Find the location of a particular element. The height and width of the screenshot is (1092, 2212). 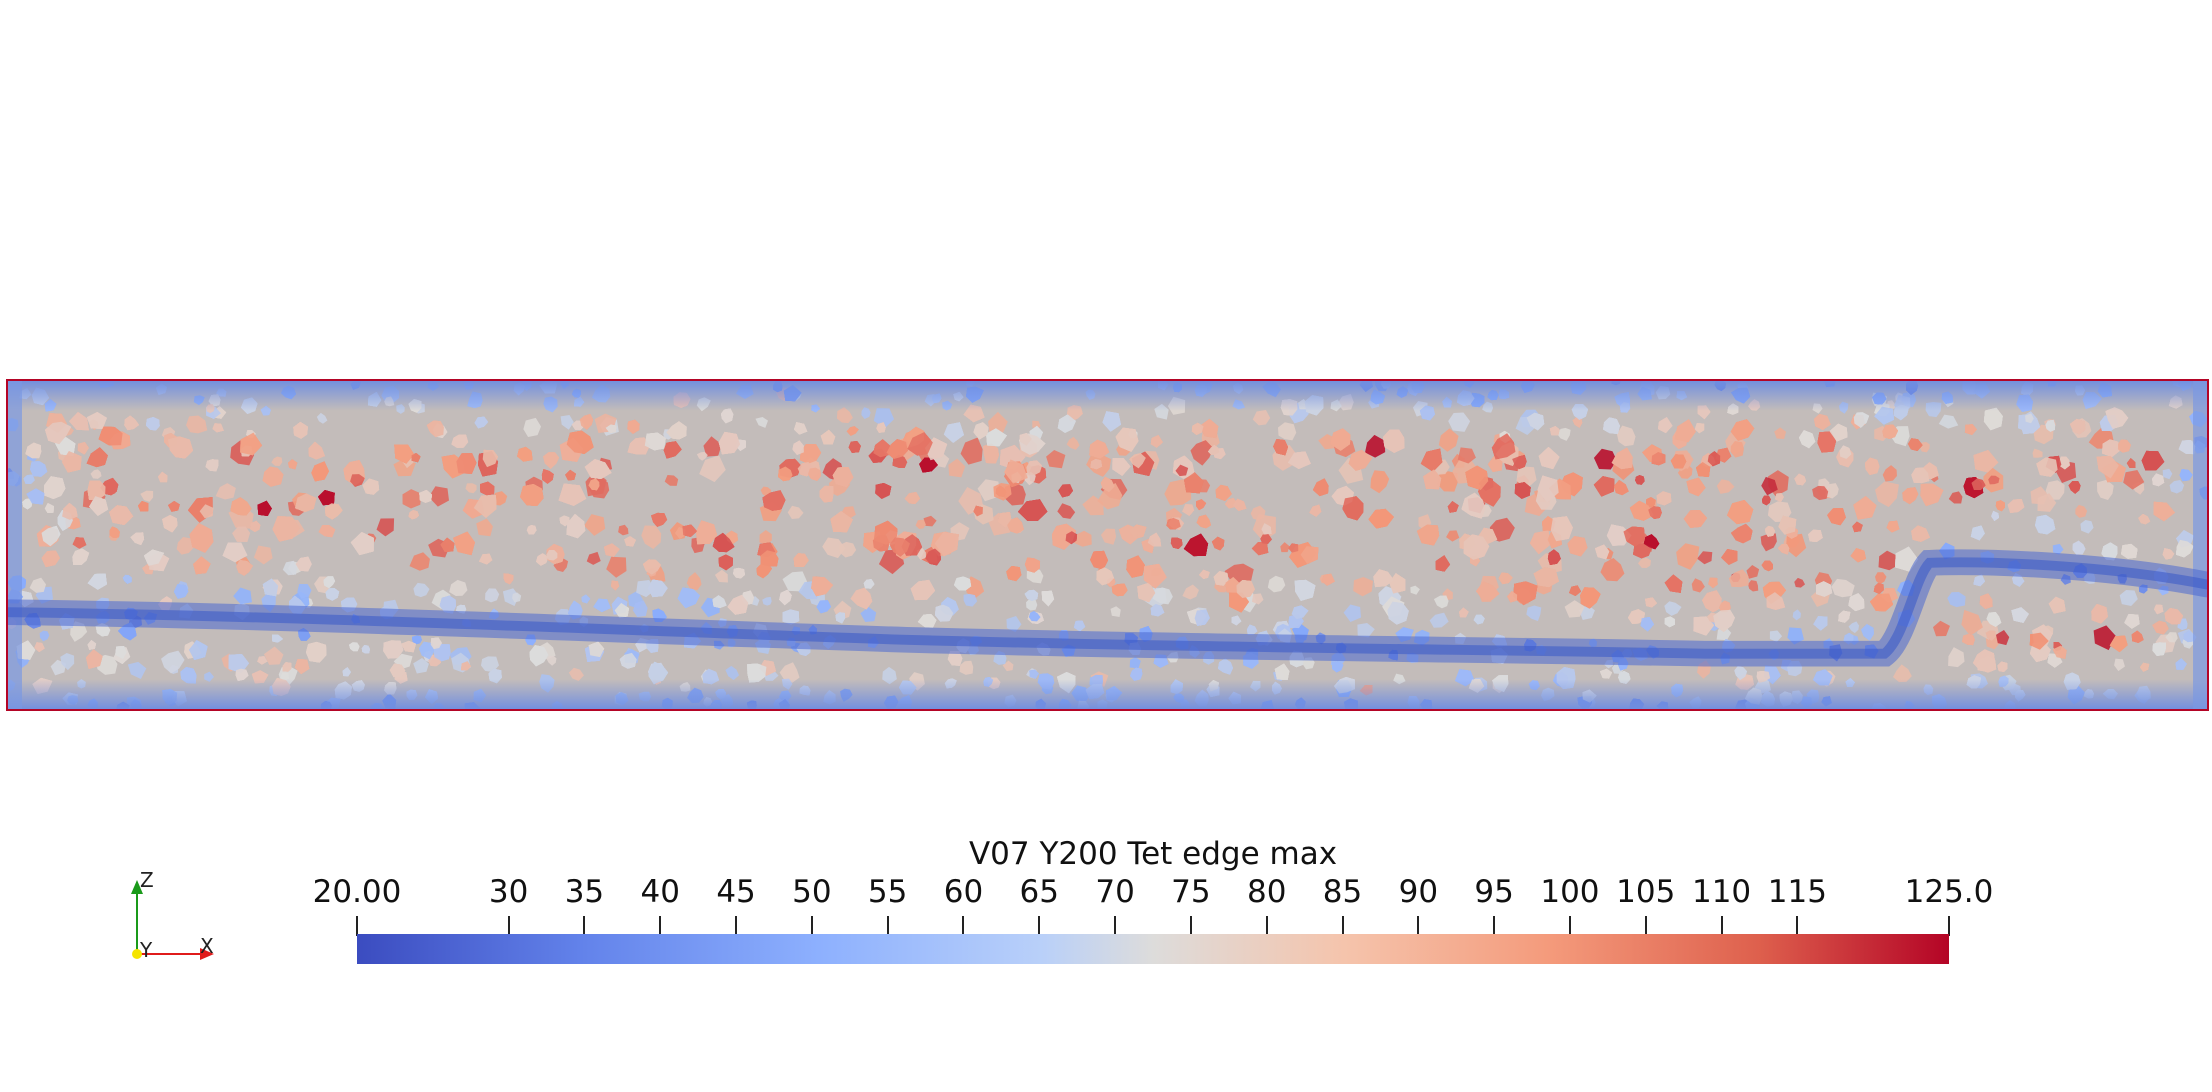

colorbar-tick-label: 80 is located at coordinates (1266, 892).